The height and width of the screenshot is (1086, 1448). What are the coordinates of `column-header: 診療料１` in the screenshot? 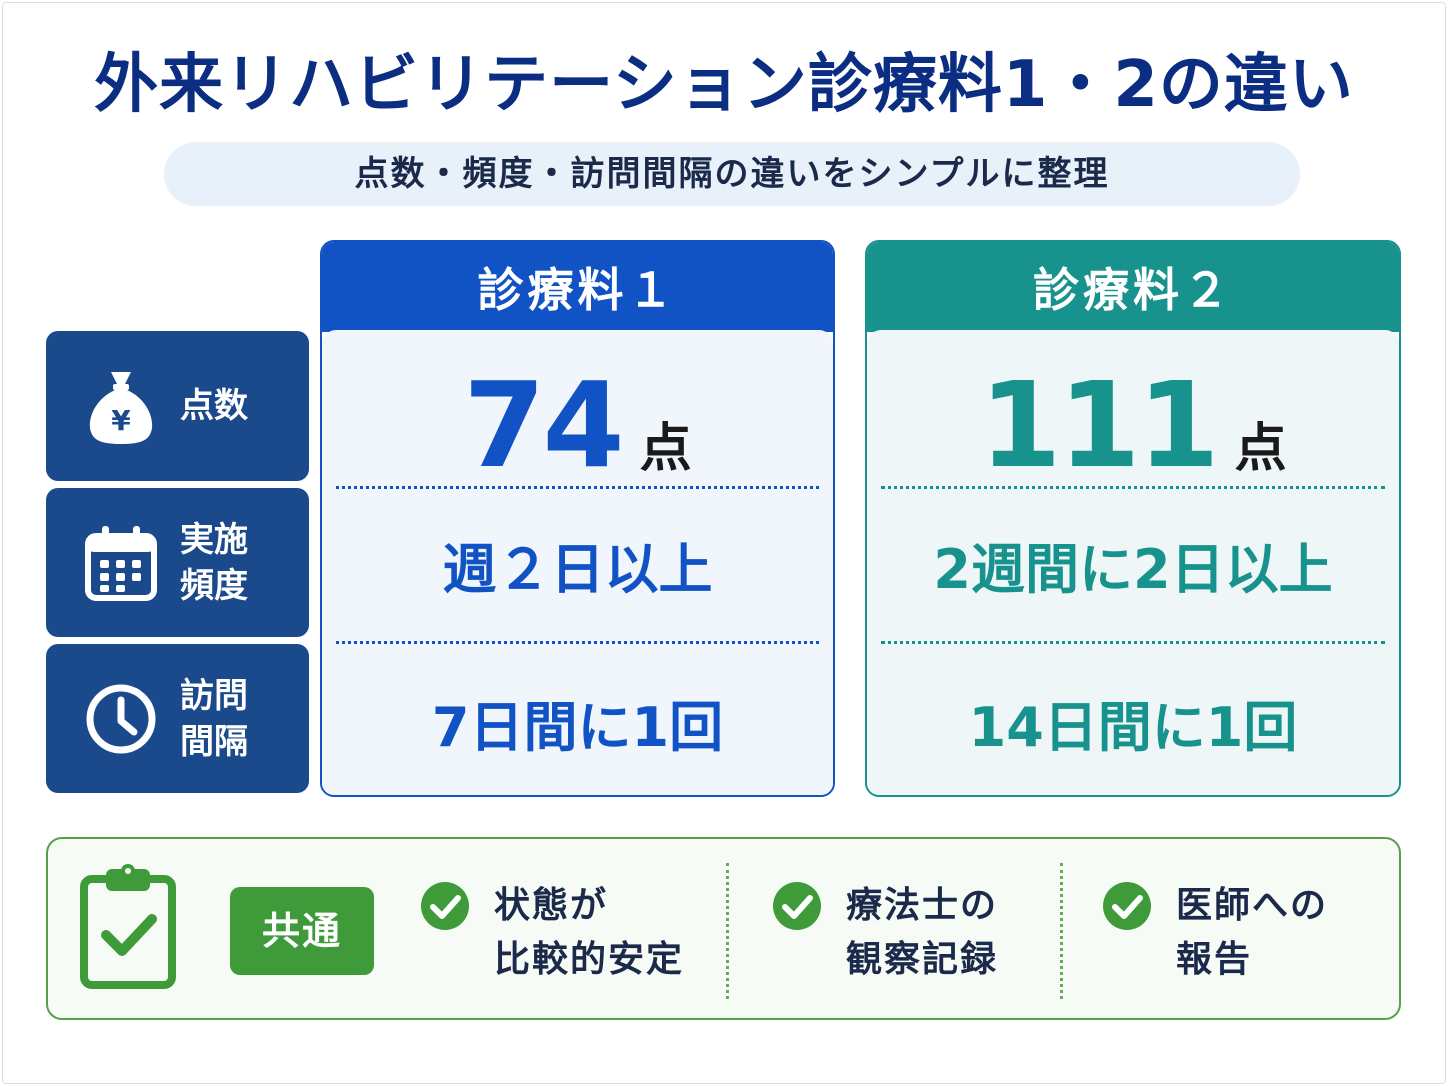 It's located at (577, 287).